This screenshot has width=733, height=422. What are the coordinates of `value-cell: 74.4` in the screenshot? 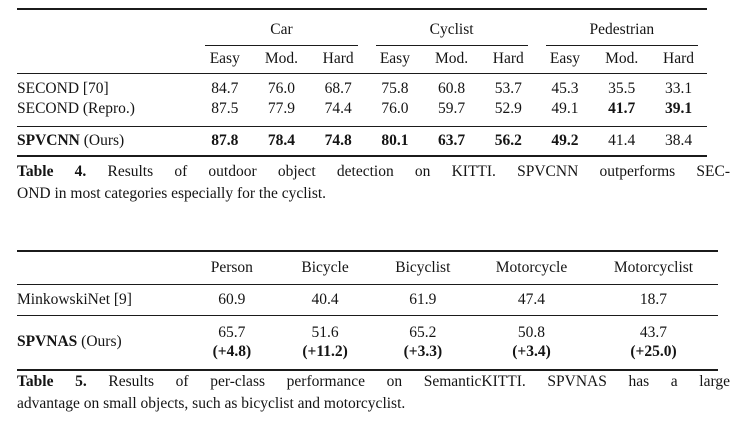 It's located at (338, 113).